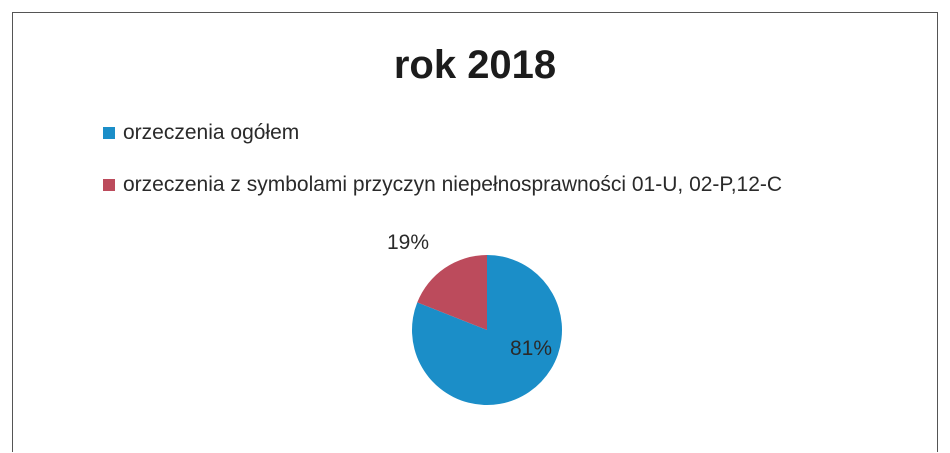 The width and height of the screenshot is (950, 453). Describe the element at coordinates (109, 133) in the screenshot. I see `legend-swatch-total` at that location.